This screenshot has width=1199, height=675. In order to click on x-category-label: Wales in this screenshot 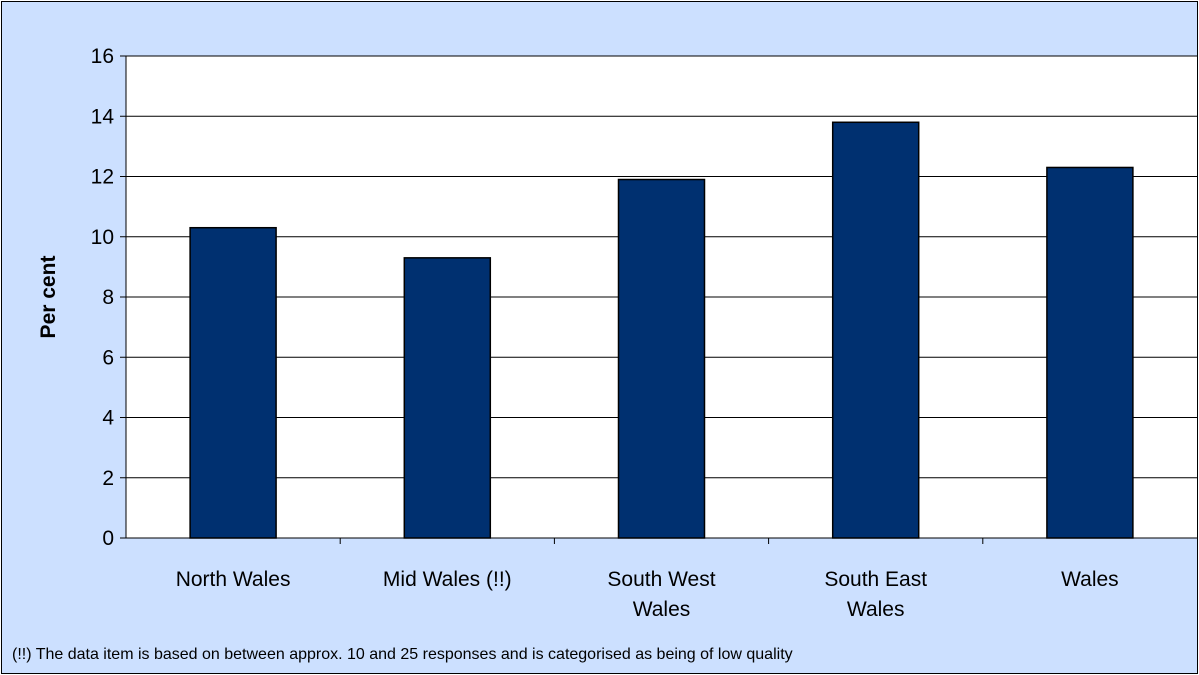, I will do `click(1090, 579)`.